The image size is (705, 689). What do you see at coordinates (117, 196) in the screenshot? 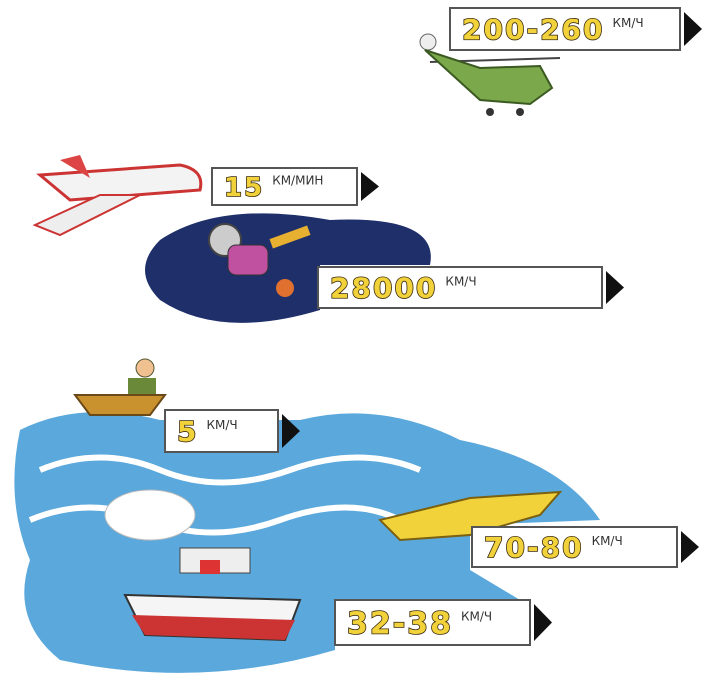
I see `airplane` at bounding box center [117, 196].